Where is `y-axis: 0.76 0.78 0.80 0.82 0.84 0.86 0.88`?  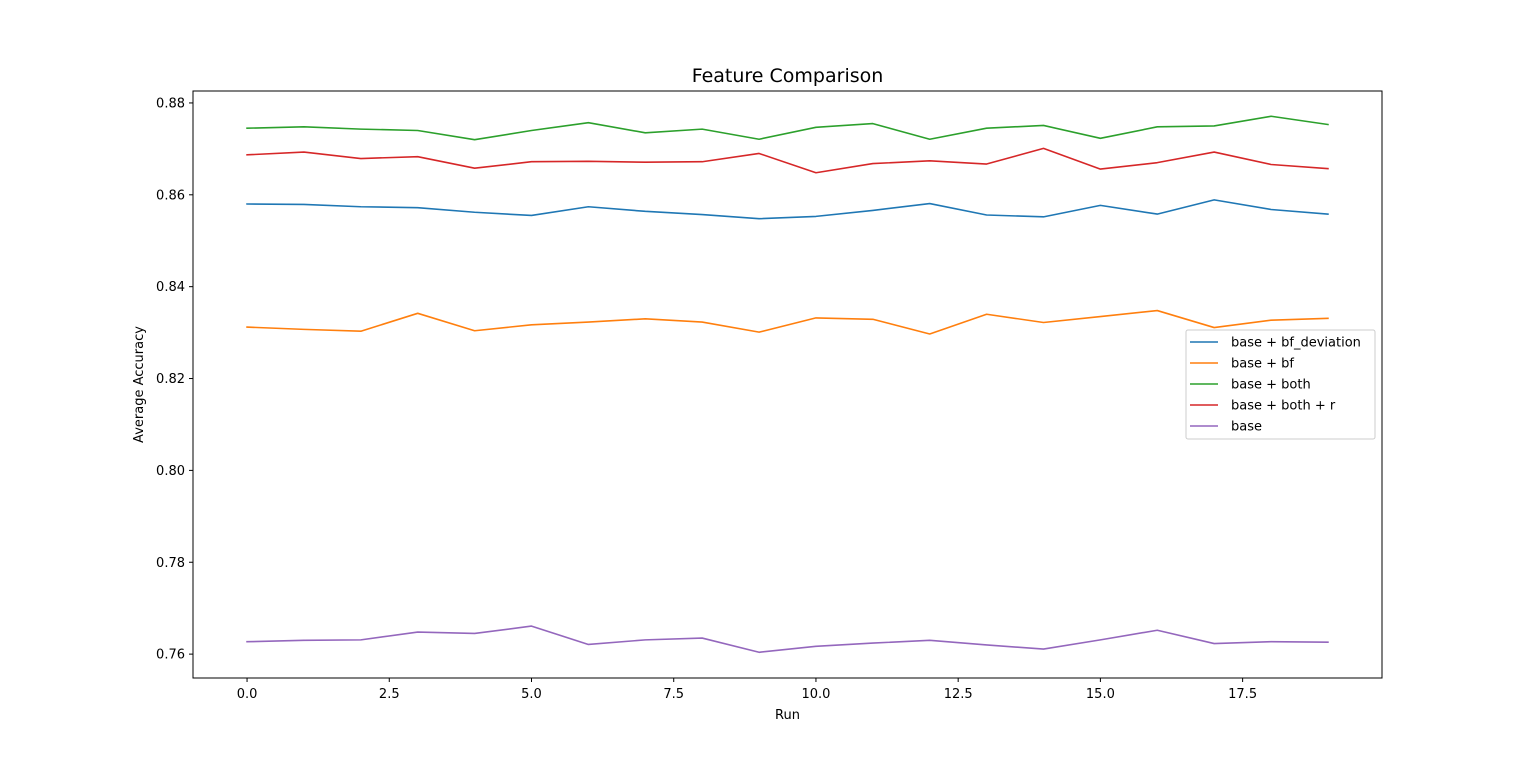 y-axis: 0.76 0.78 0.80 0.82 0.84 0.86 0.88 is located at coordinates (174, 379).